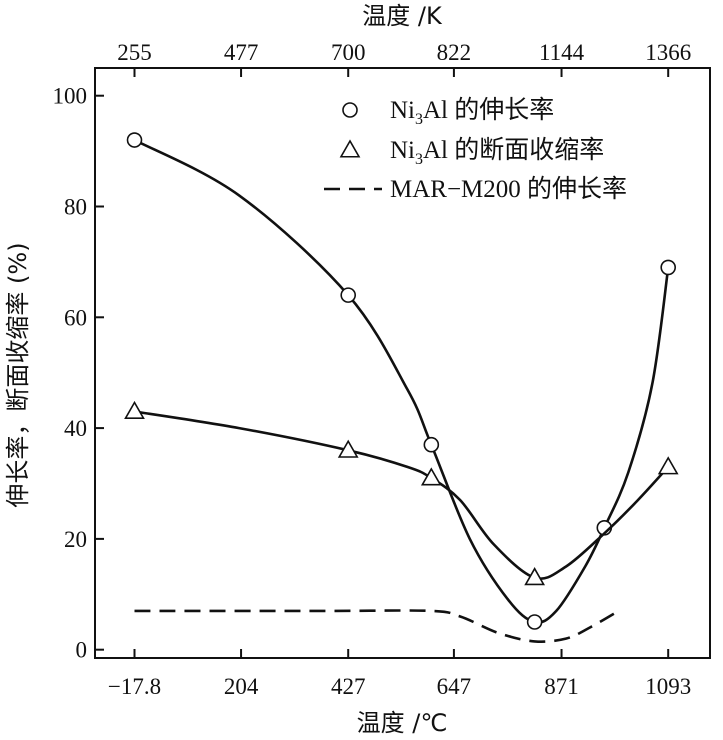 Image resolution: width=723 pixels, height=740 pixels. I want to click on legend: Ni3Al 的伸长率 Ni3Al 的断面收缩率 MAR−M200 的伸长率, so click(475, 149).